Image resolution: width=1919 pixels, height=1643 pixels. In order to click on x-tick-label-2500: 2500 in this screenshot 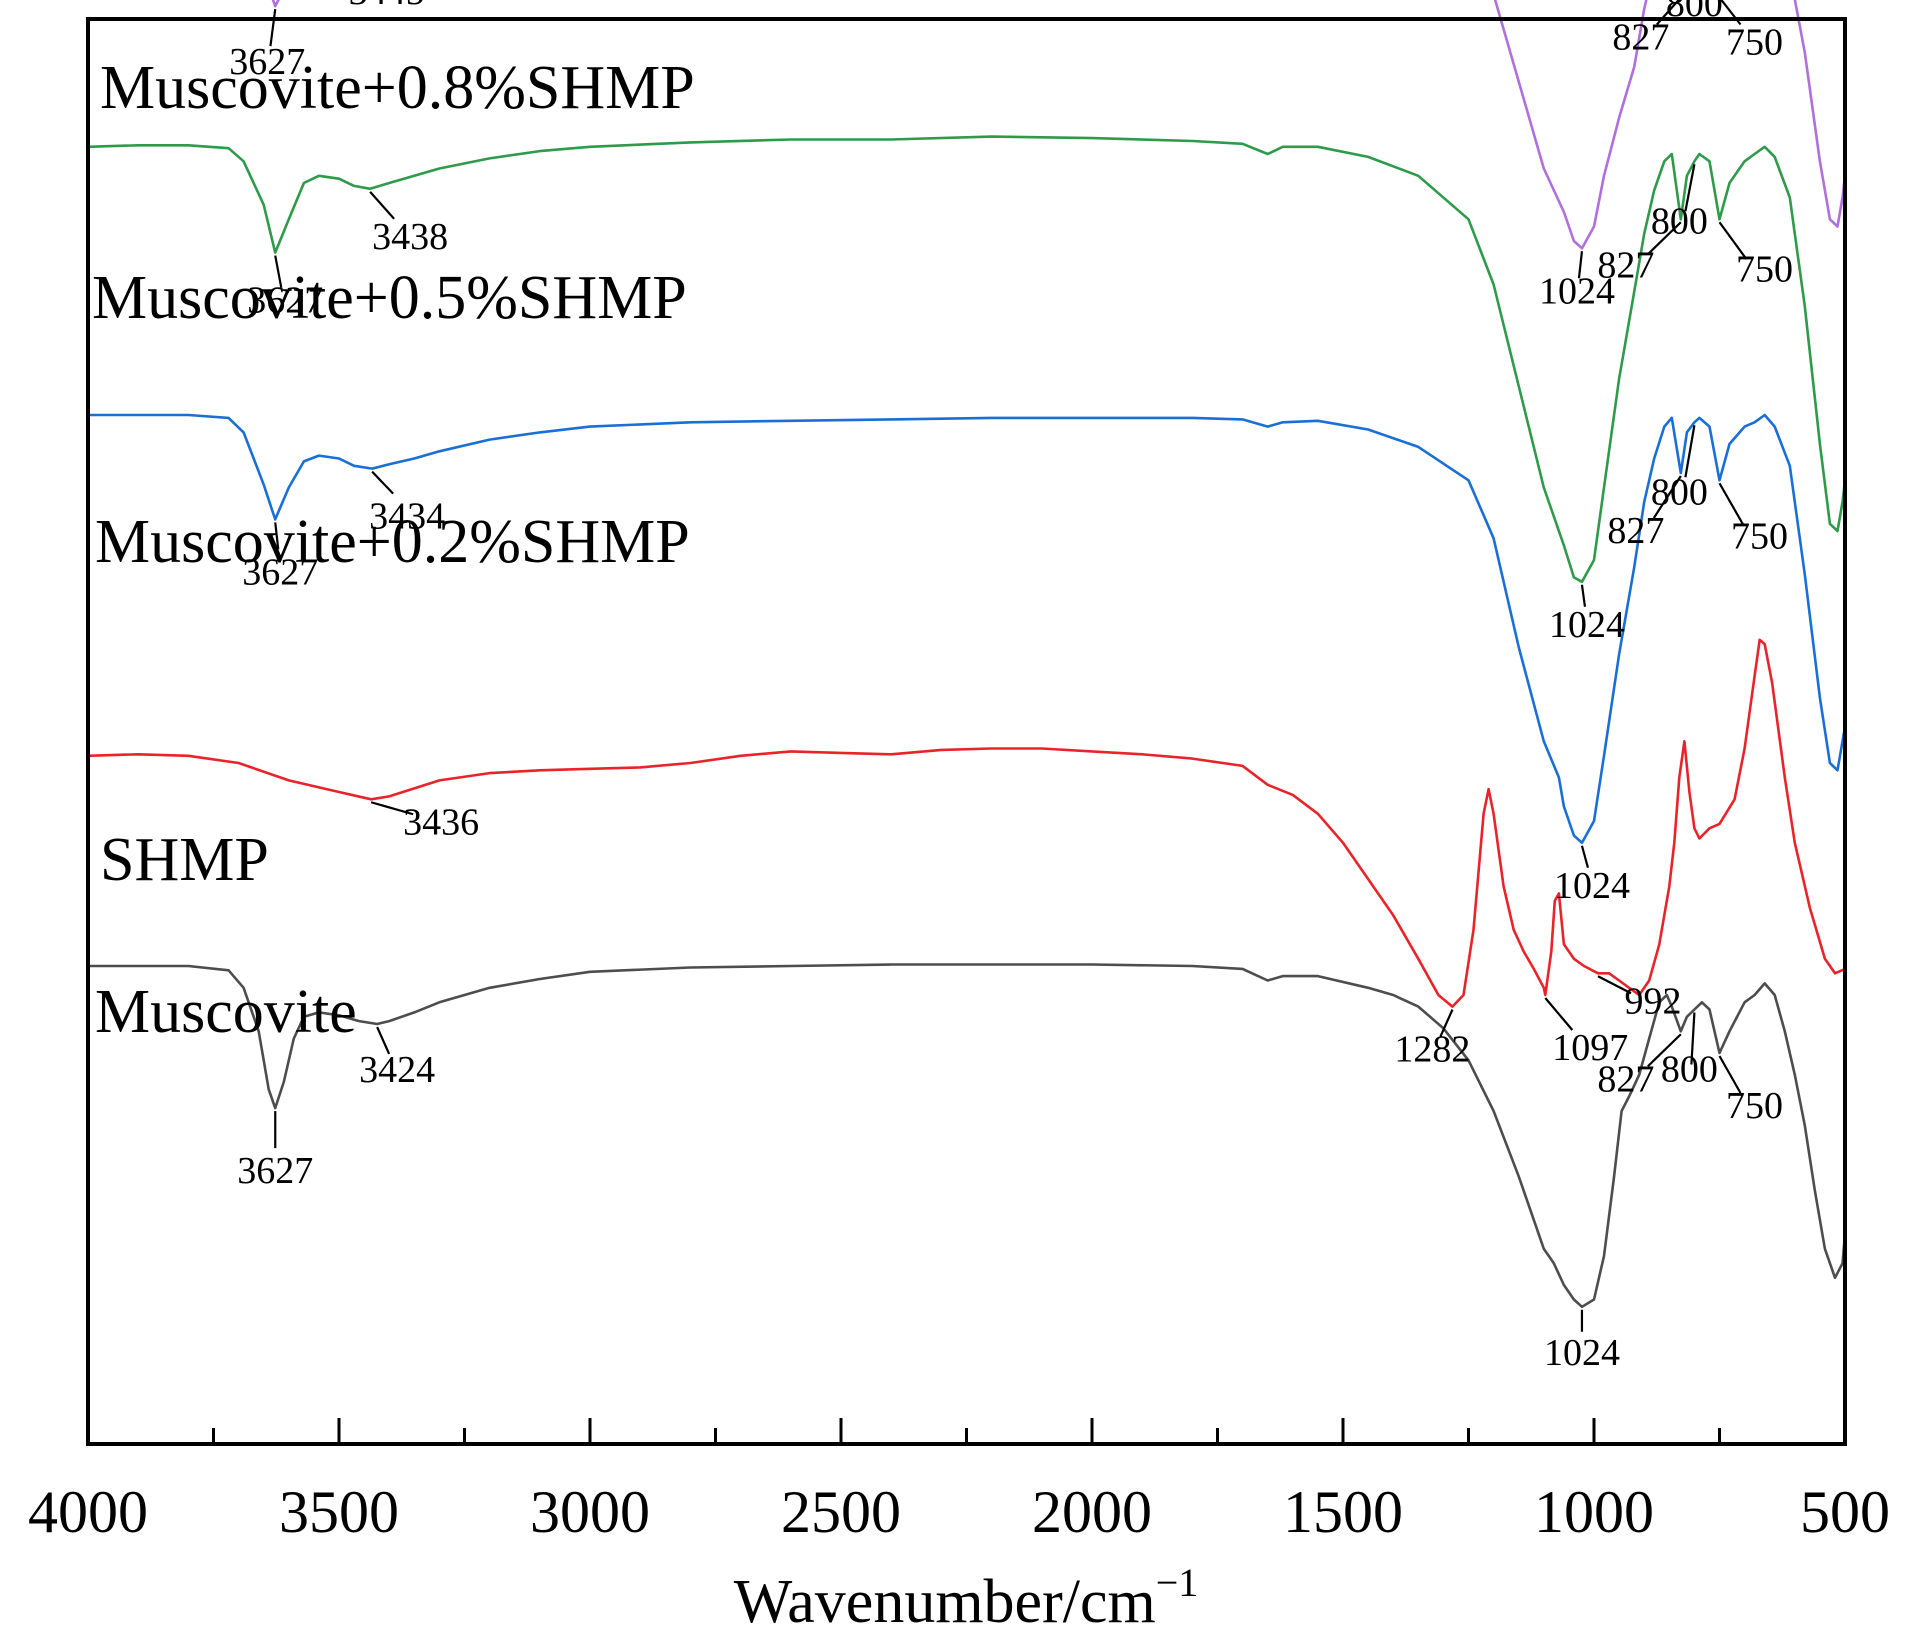, I will do `click(841, 1512)`.